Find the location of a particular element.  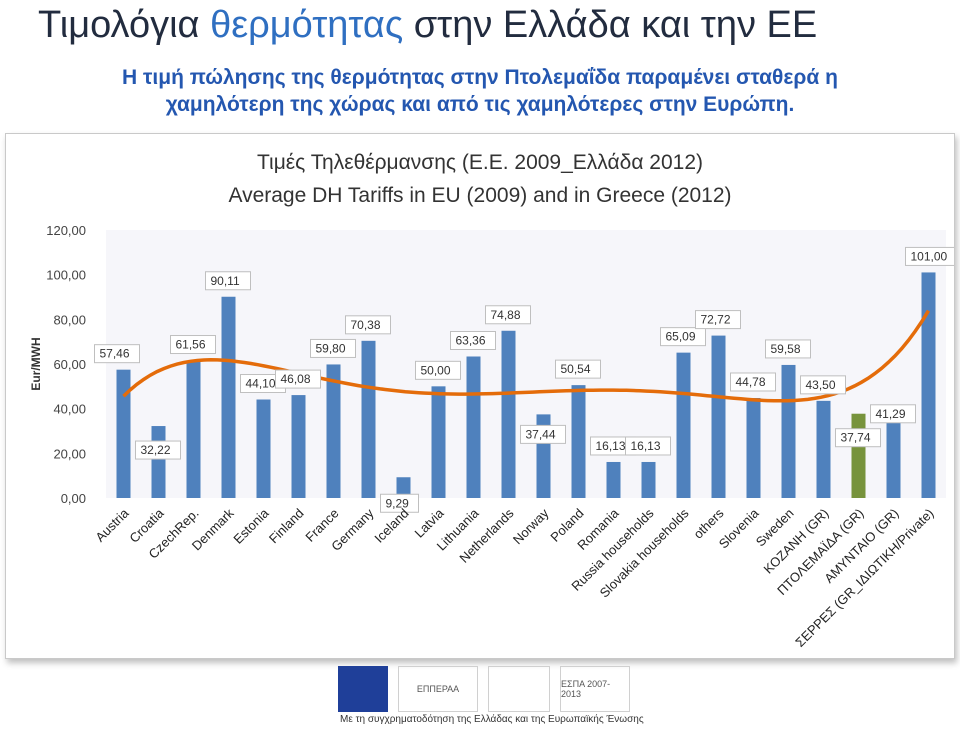

data-label: 72,72 is located at coordinates (716, 320).